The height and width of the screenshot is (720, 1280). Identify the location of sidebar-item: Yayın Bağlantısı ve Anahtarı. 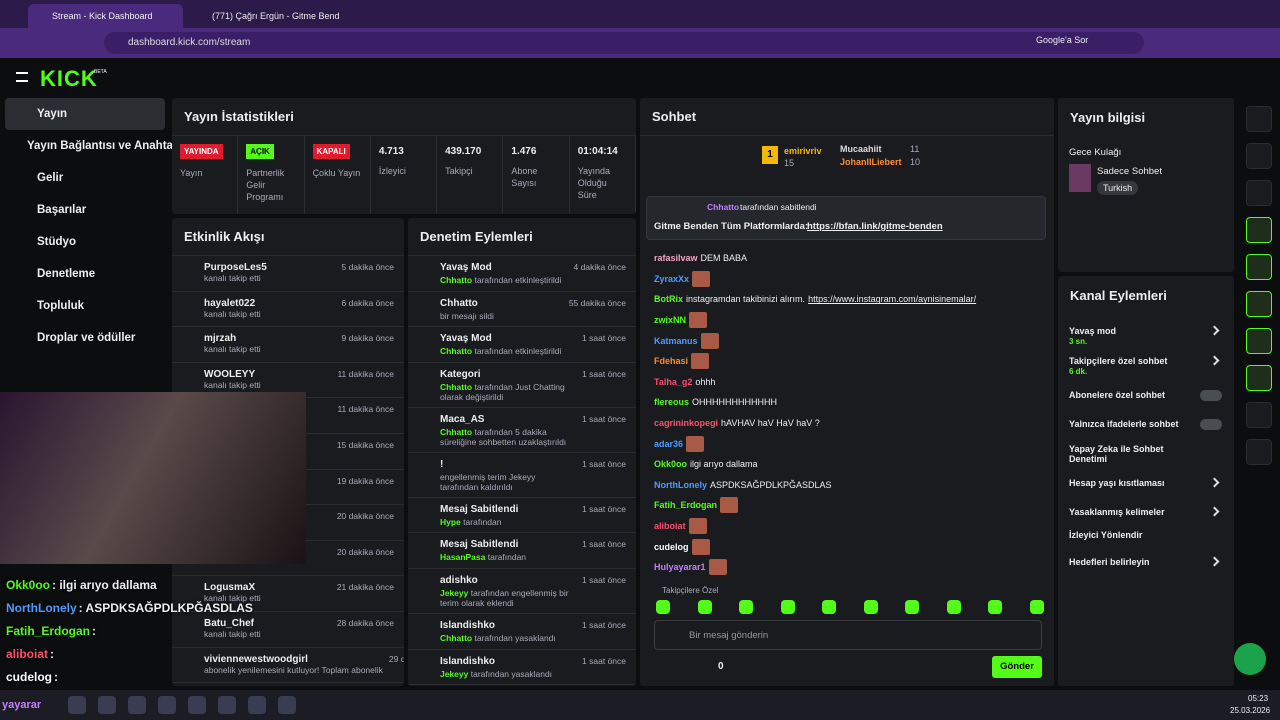
(104, 146).